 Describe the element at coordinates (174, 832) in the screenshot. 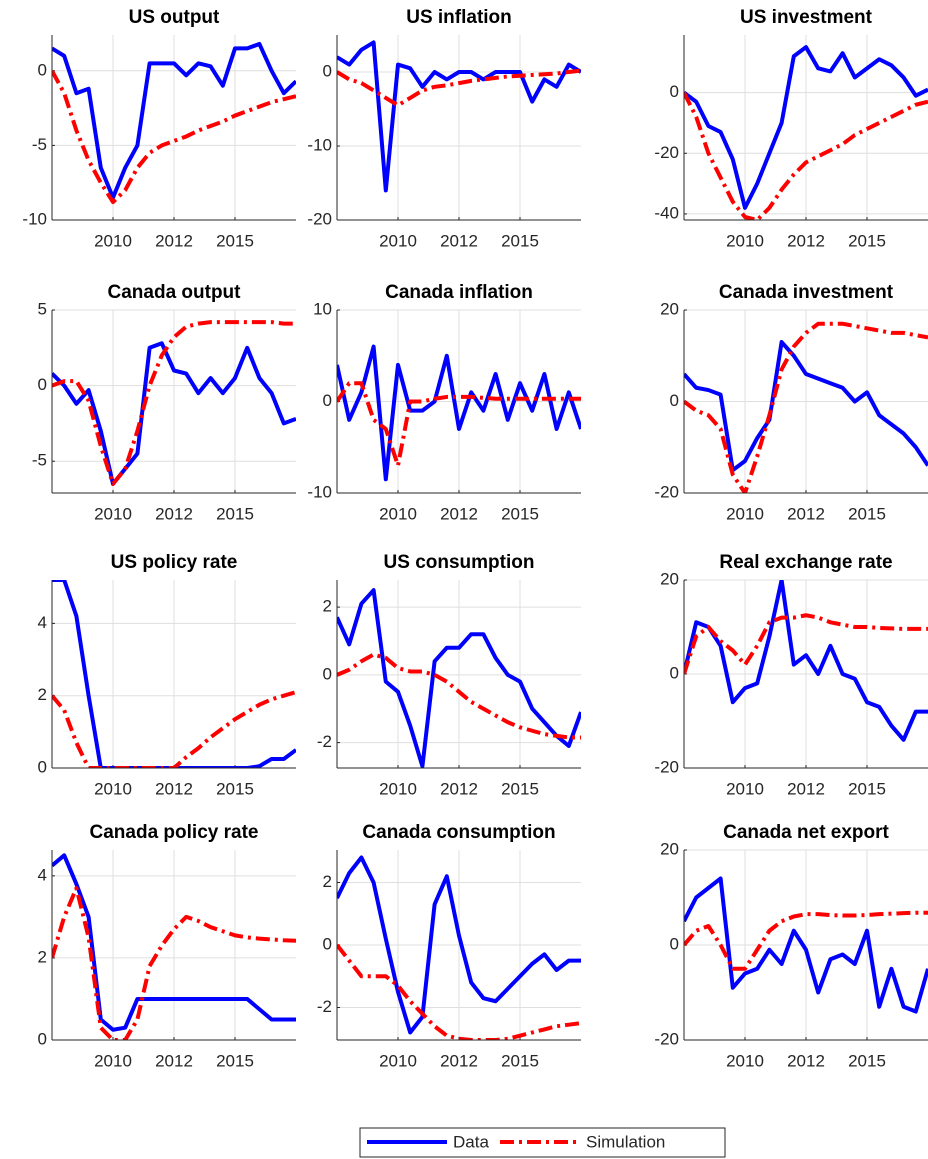

I see `panel-title: Canada policy rate` at that location.